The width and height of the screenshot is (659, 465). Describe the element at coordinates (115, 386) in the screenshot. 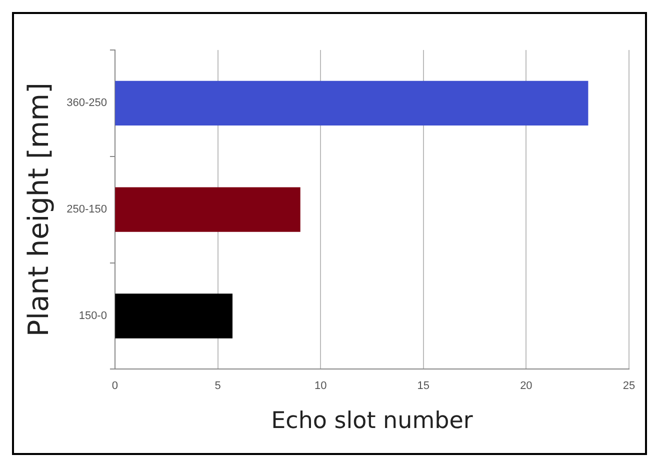

I see `x-tick-label: 0` at that location.